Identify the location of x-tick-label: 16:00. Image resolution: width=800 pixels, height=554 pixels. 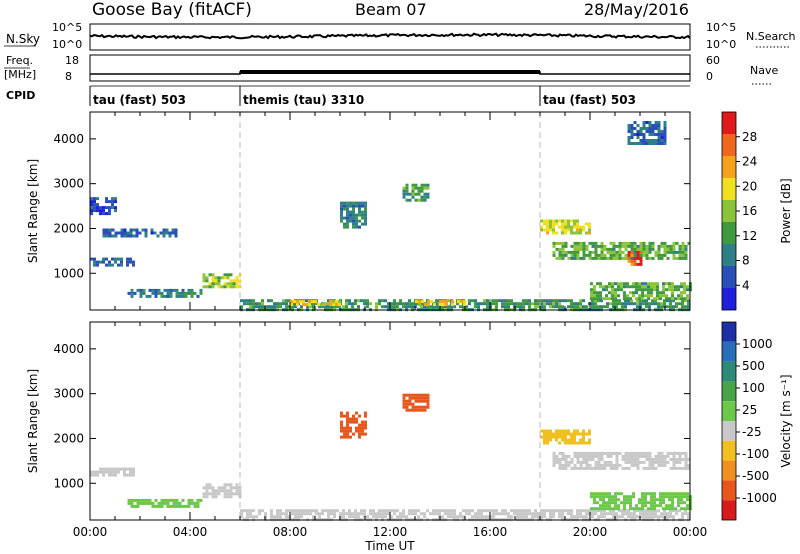
(490, 532).